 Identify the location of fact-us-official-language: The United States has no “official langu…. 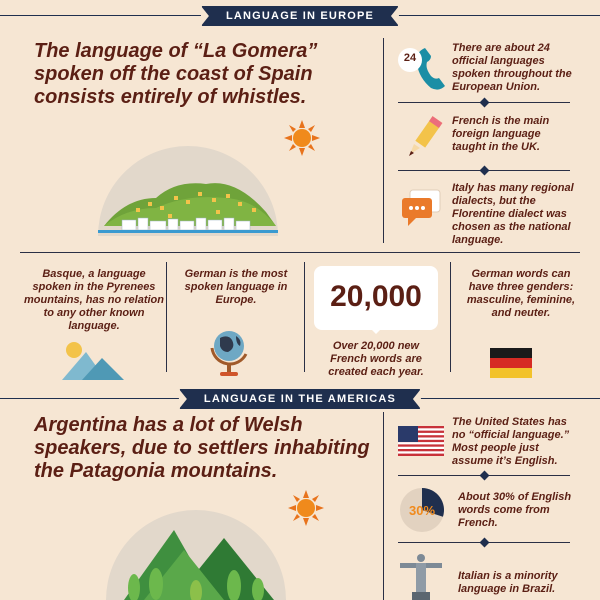
(511, 441).